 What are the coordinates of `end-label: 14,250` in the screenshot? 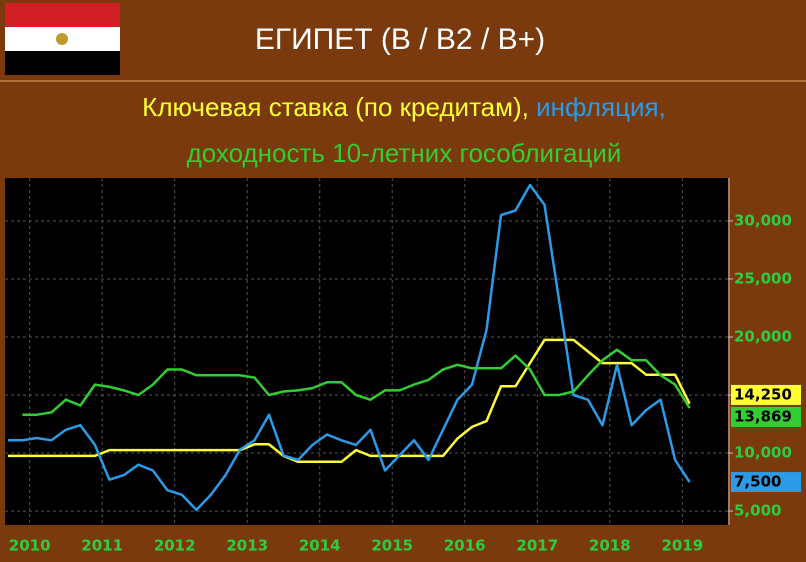 It's located at (763, 394).